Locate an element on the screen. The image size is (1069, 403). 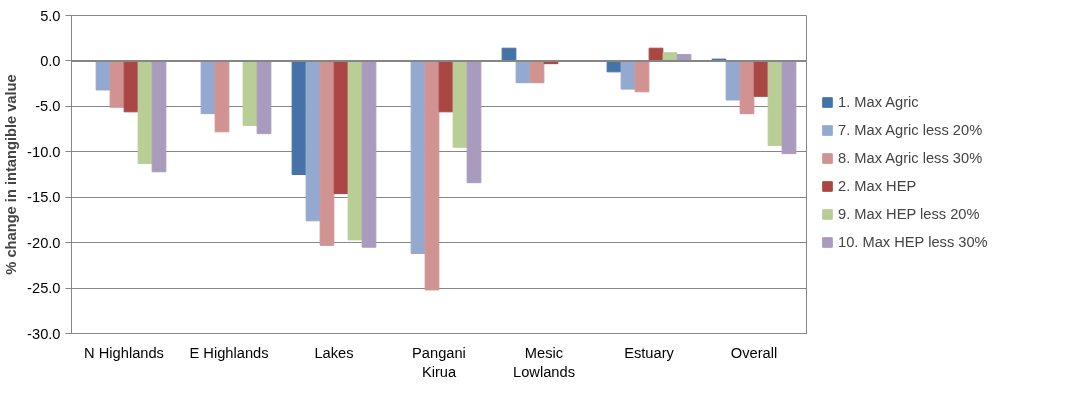
legend-label: 9. Max HEP less 20% is located at coordinates (909, 214).